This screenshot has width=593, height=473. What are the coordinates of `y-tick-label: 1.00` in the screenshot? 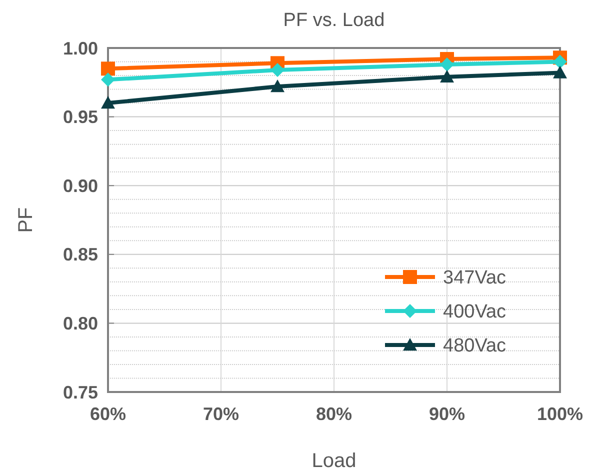 It's located at (80, 48).